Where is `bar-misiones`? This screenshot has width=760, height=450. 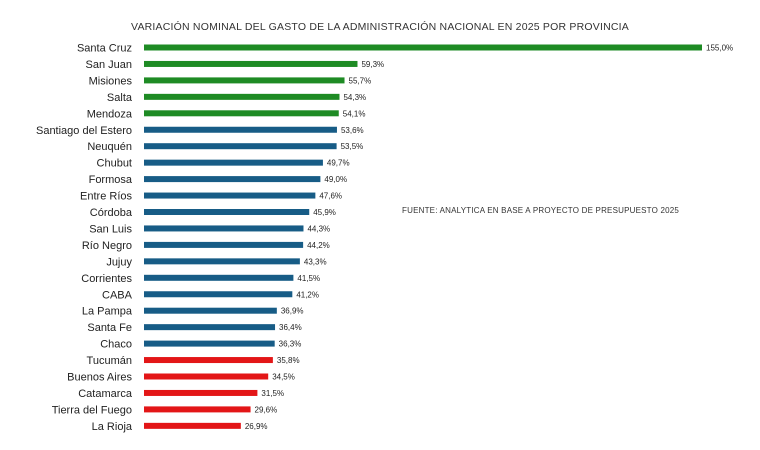 bar-misiones is located at coordinates (244, 80).